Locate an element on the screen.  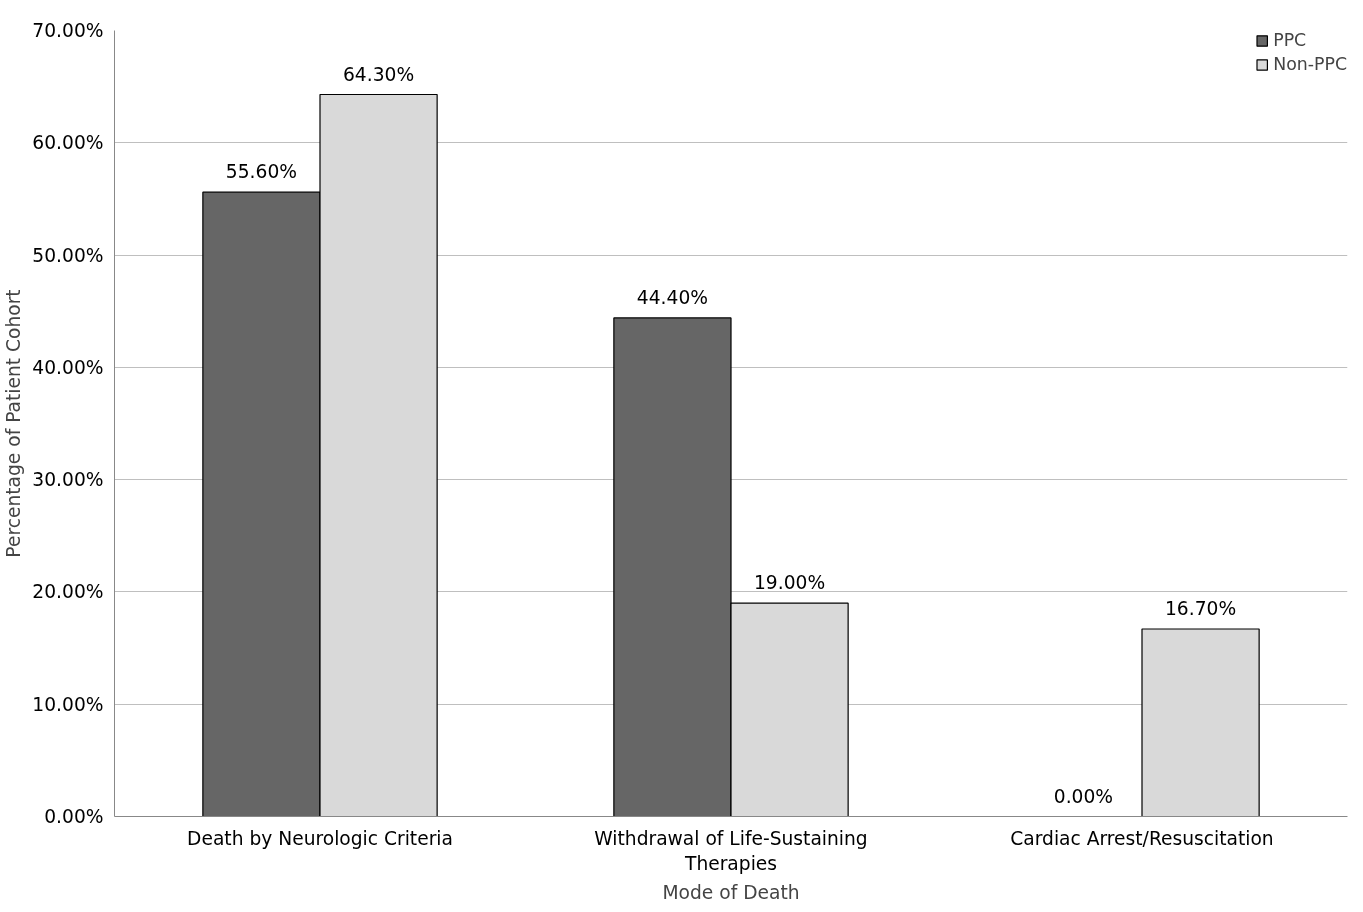
legend-label: Non-PPC is located at coordinates (1310, 64).